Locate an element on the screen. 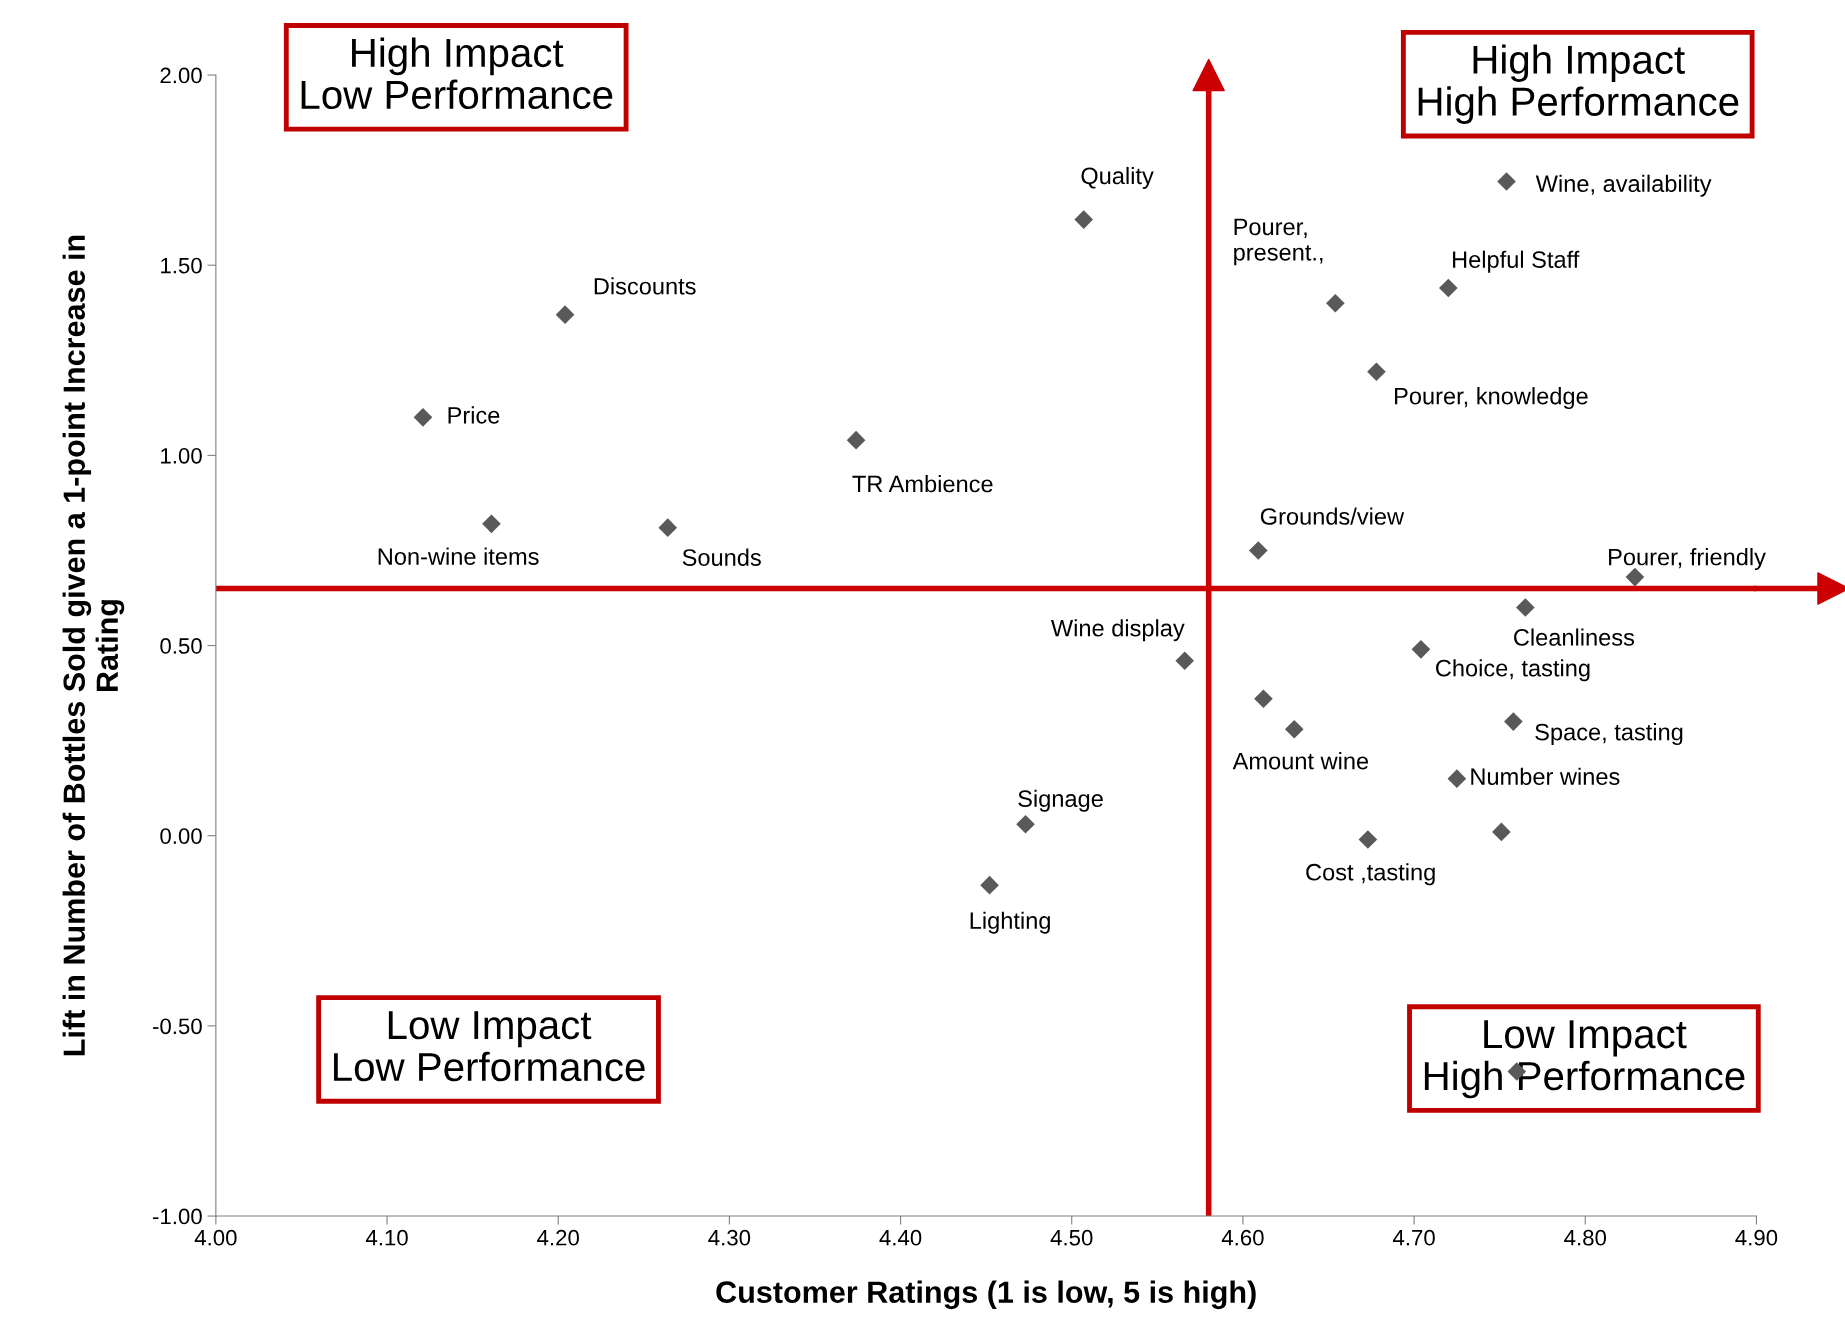  x-tick-label: 4.40 is located at coordinates (900, 1237).